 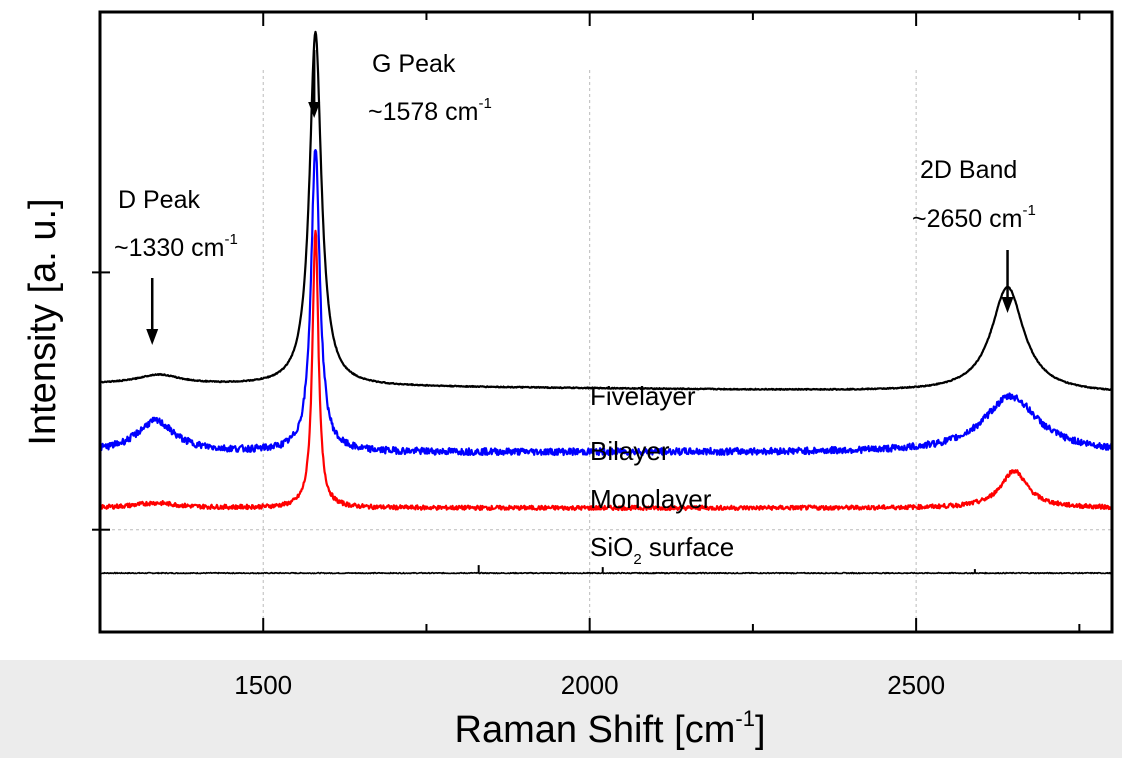 I want to click on sio2-label-sub: 2, so click(x=637, y=559).